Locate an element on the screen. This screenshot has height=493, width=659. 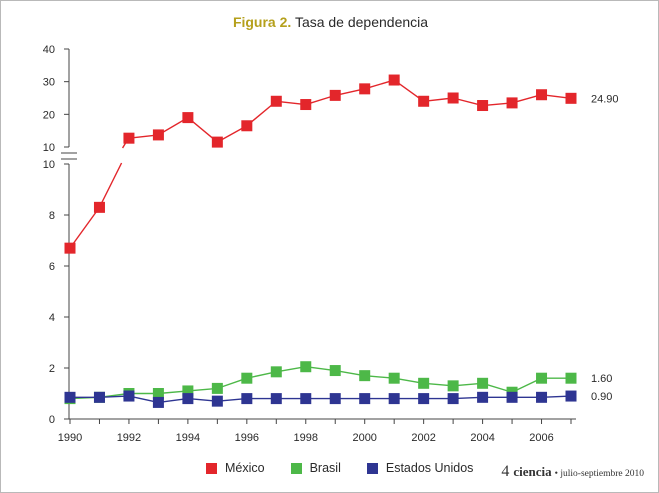
legend-label: México is located at coordinates (245, 468).